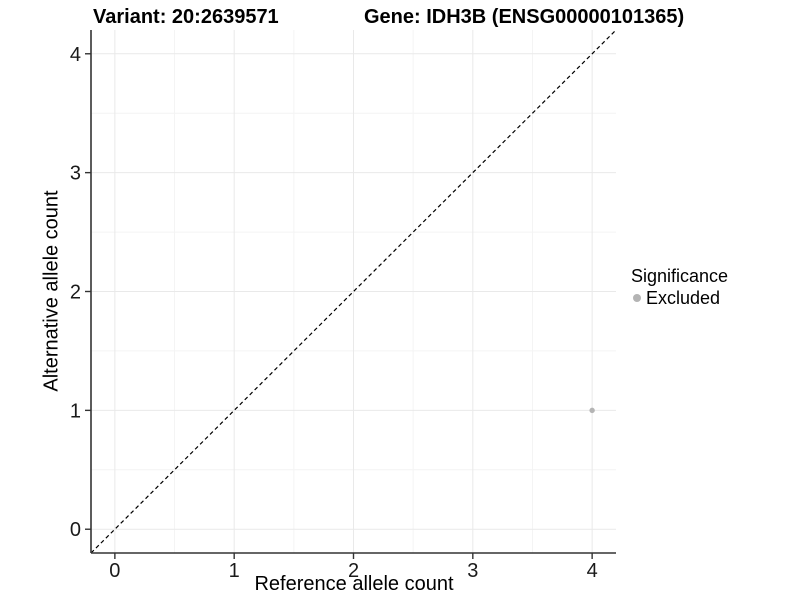 This screenshot has height=600, width=800. I want to click on x-tick-label: 2, so click(353, 571).